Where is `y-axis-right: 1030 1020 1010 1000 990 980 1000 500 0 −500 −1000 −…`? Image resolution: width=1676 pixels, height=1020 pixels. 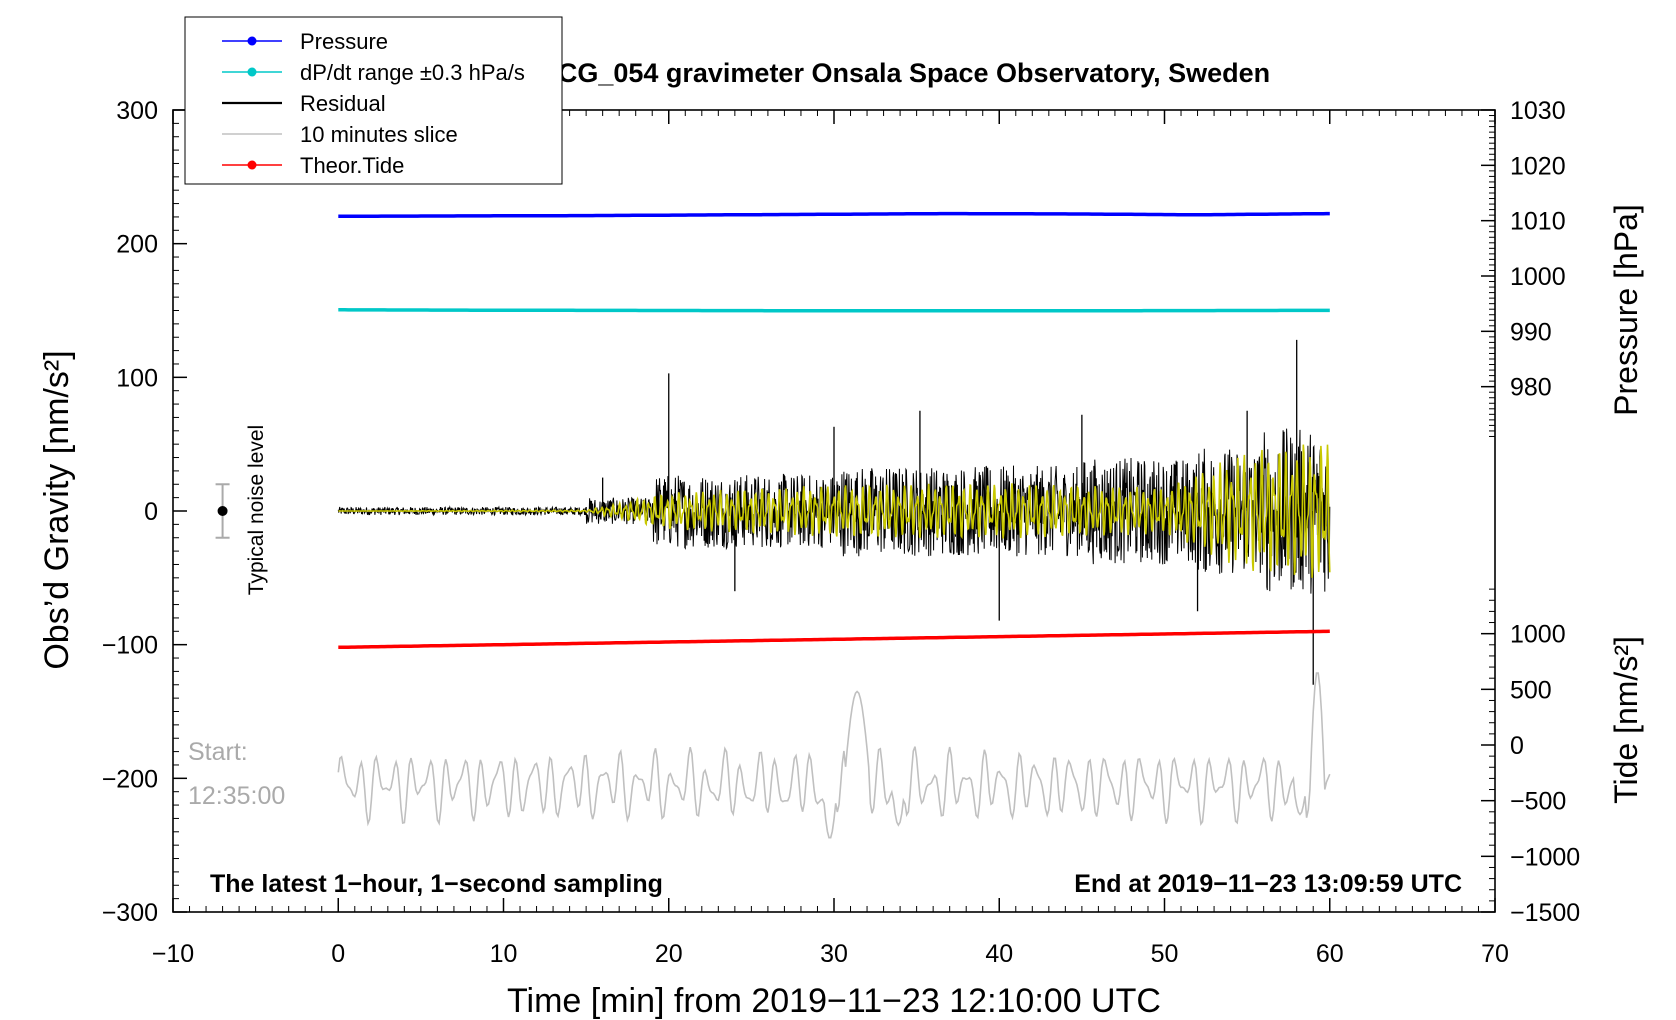 y-axis-right: 1030 1020 1010 1000 990 980 1000 500 0 −500 −1000 −… is located at coordinates (1530, 512).